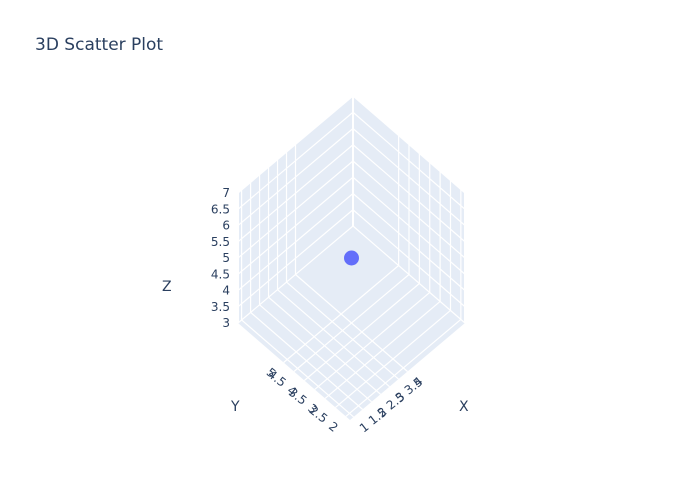 The image size is (700, 500). I want to click on x-axis-title: X, so click(464, 407).